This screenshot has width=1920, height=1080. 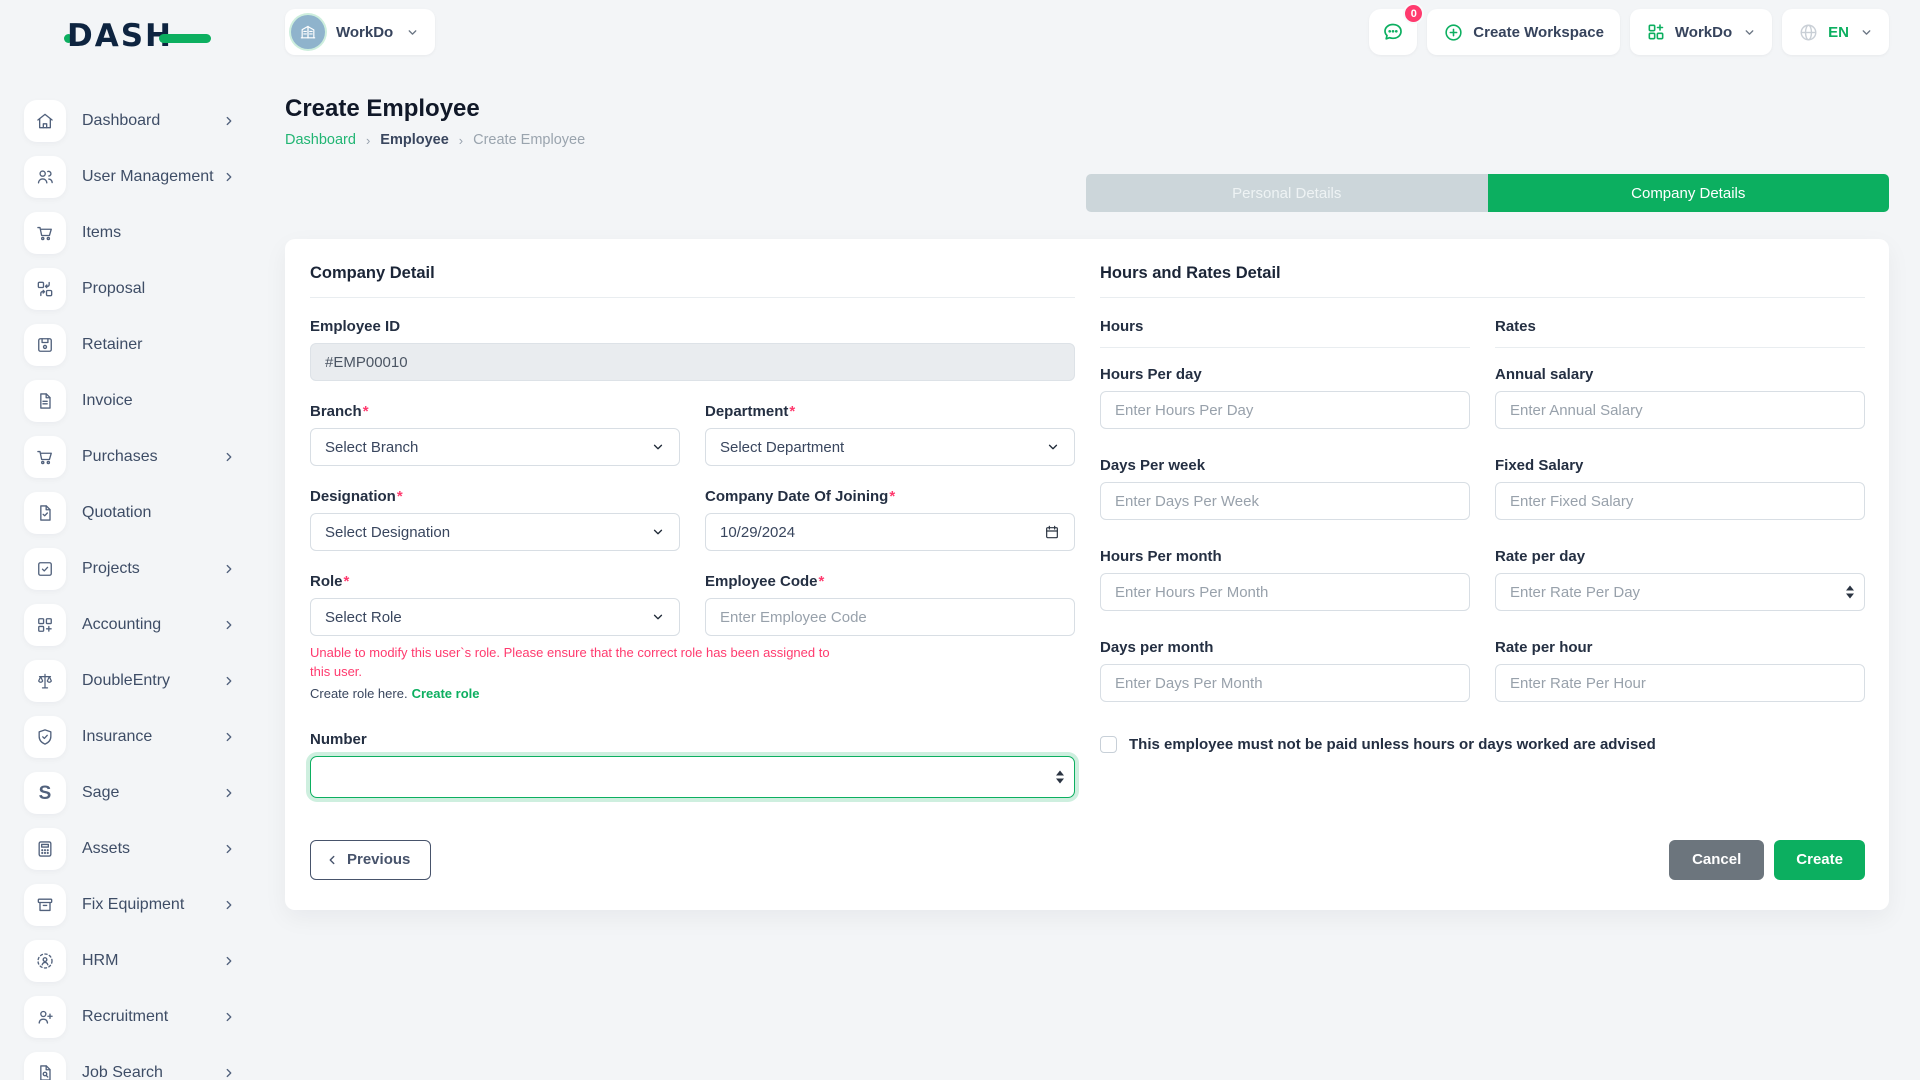 What do you see at coordinates (890, 617) in the screenshot?
I see `employee-code-input` at bounding box center [890, 617].